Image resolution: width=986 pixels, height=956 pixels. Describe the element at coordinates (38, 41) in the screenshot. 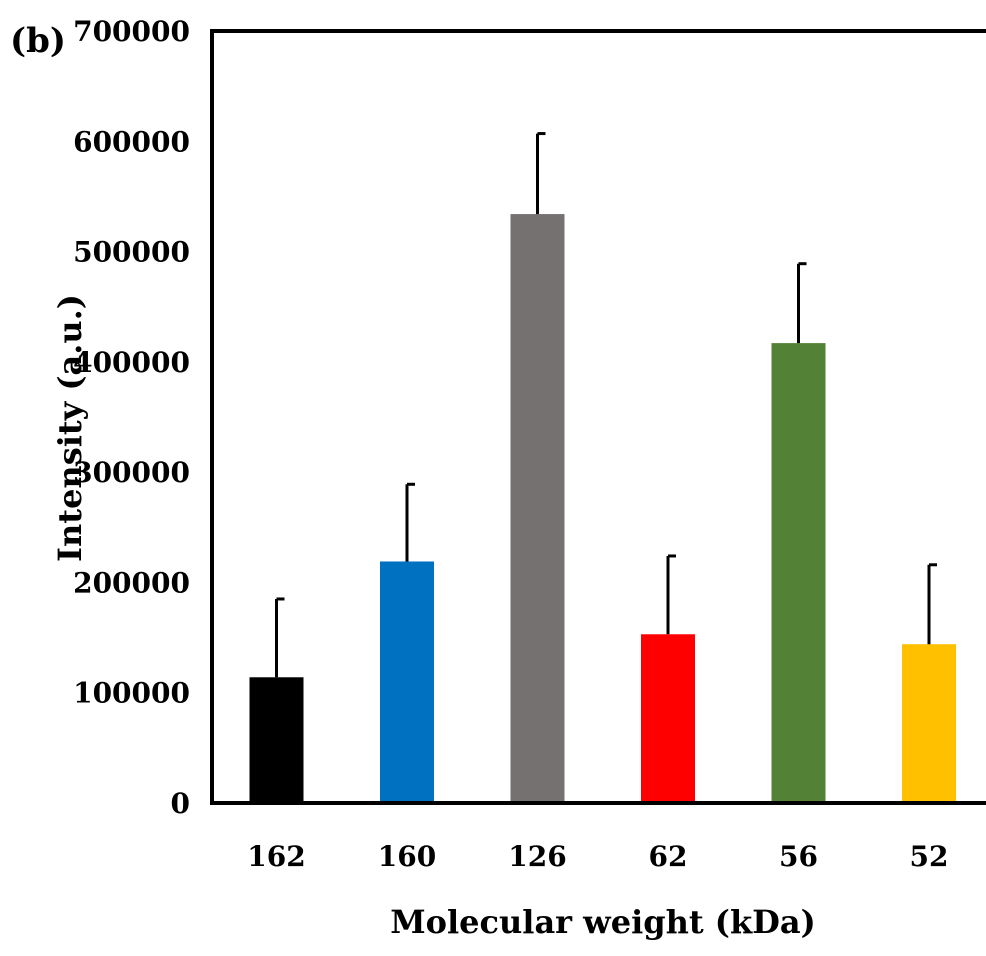

I see `panel-label: (b)` at that location.